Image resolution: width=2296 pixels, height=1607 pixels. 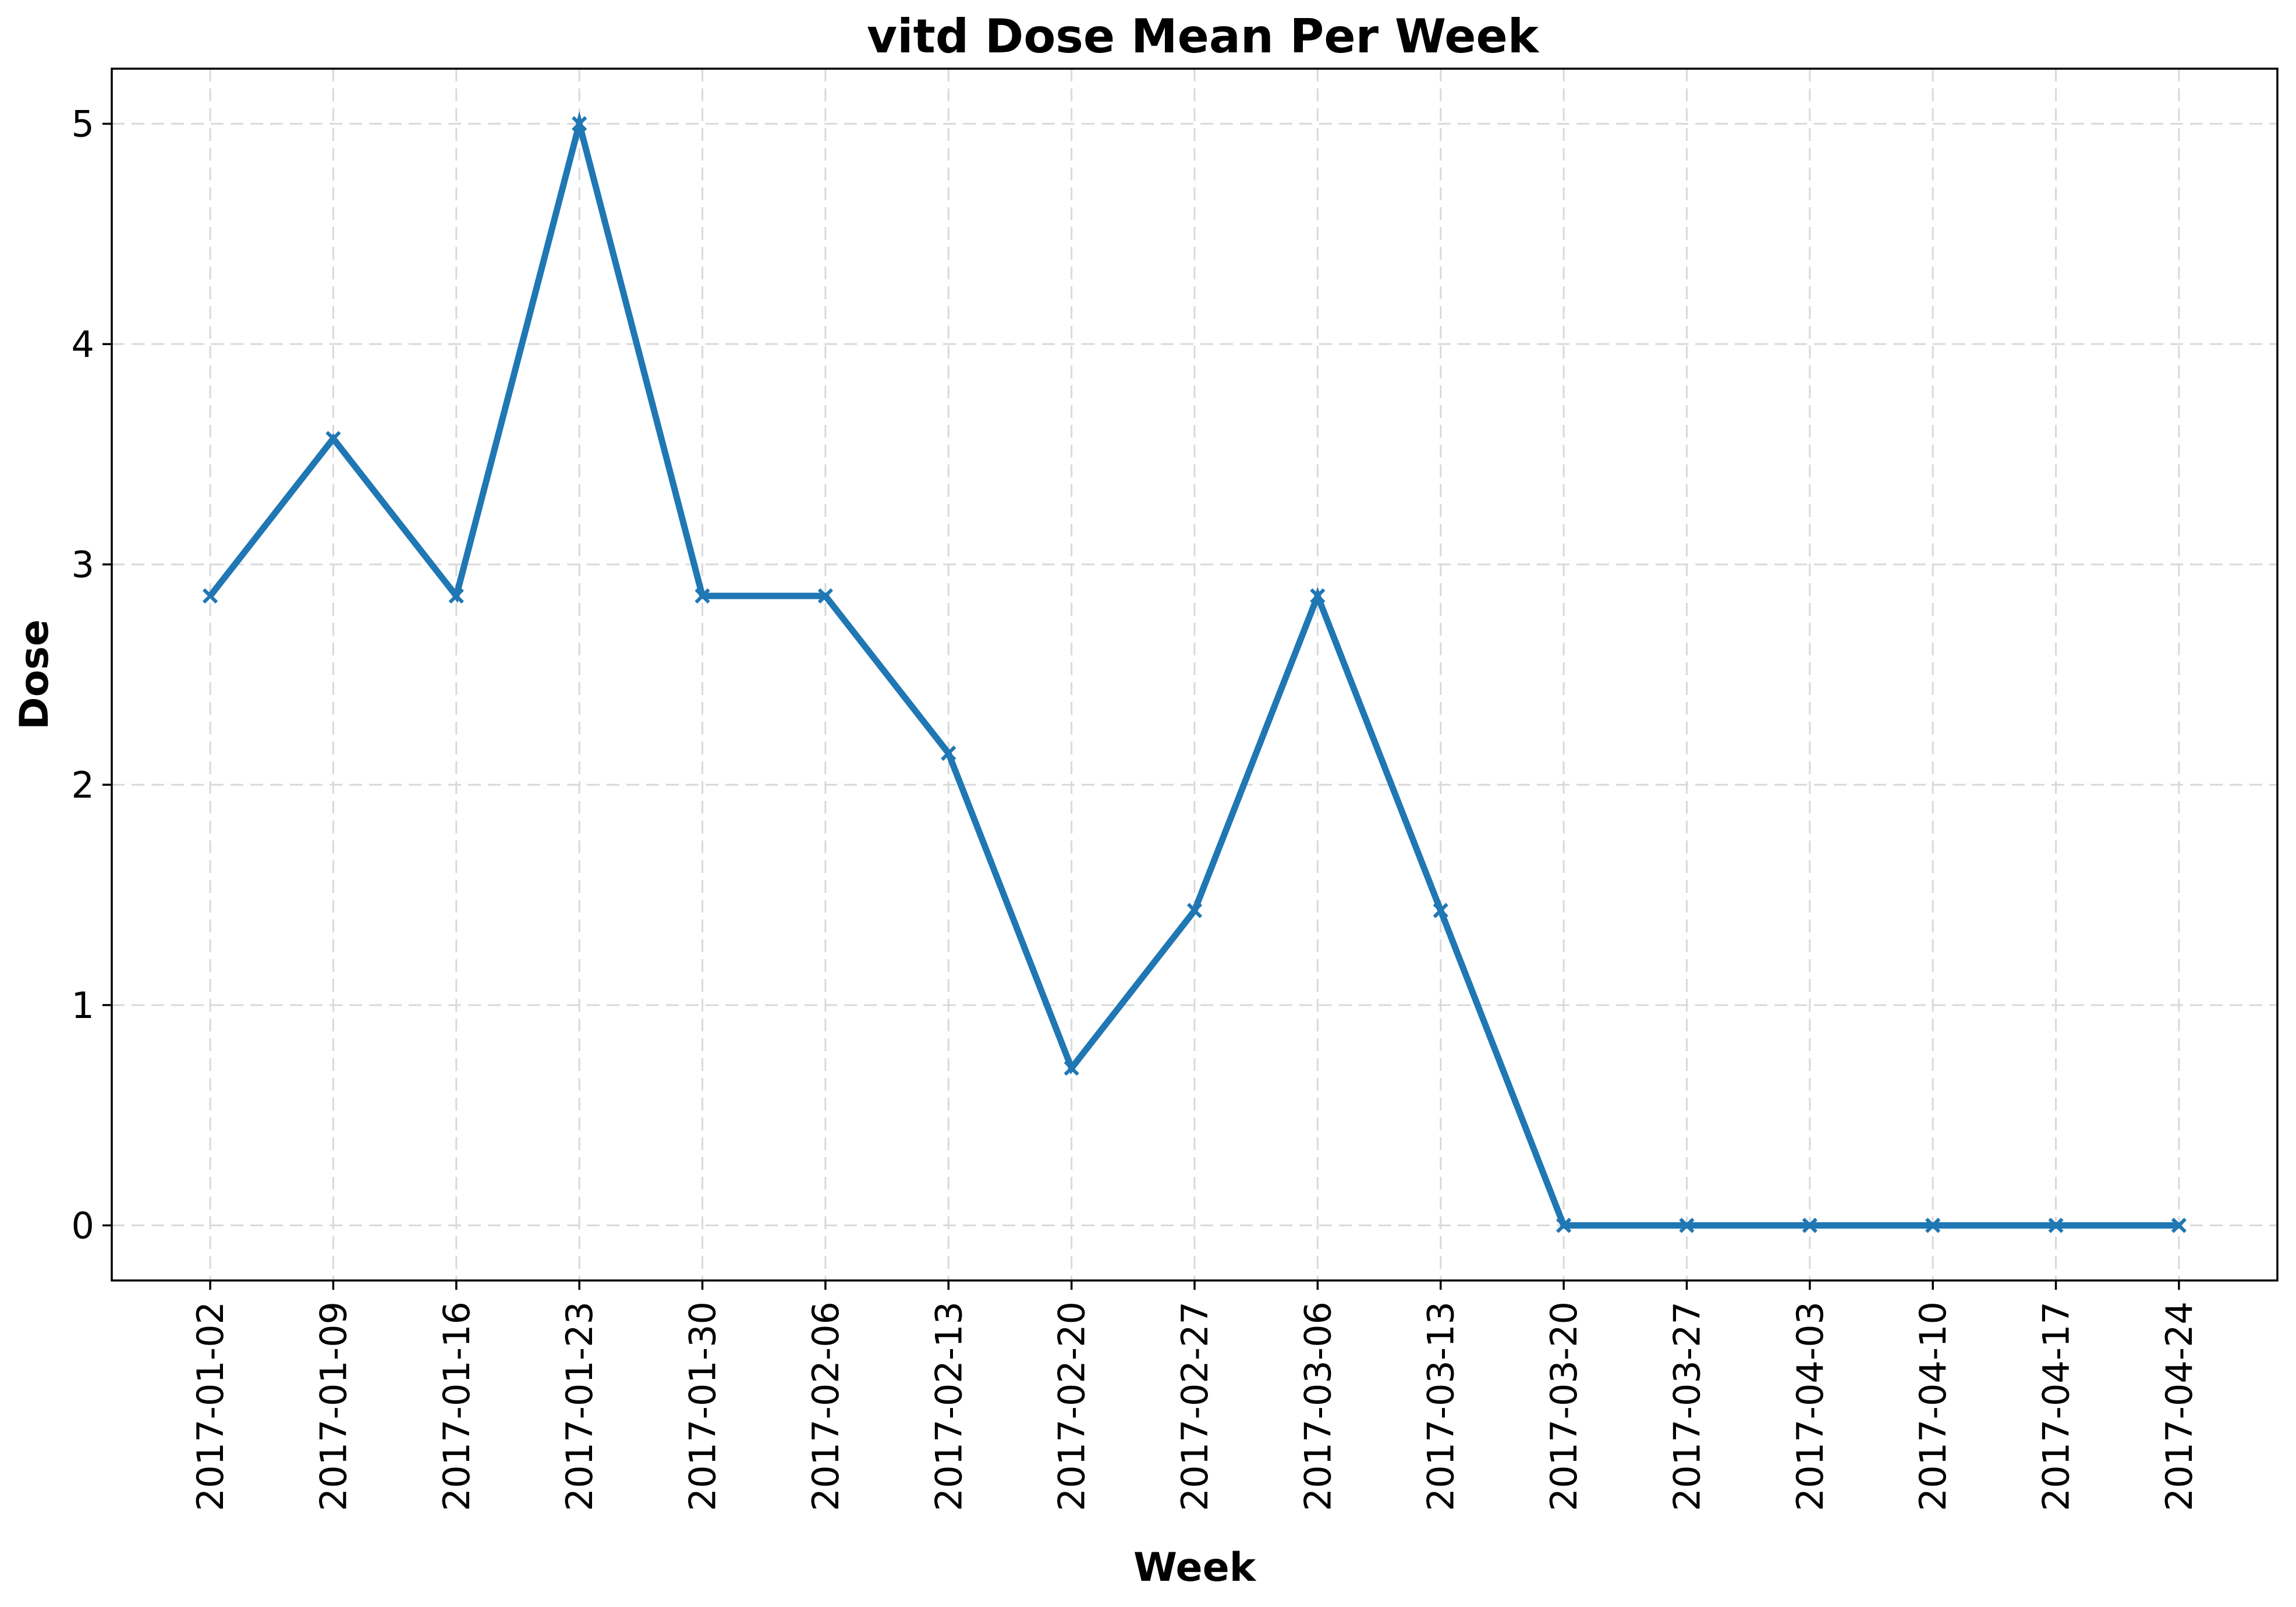 What do you see at coordinates (2179, 1406) in the screenshot?
I see `x-tick-label: 2017-04-24` at bounding box center [2179, 1406].